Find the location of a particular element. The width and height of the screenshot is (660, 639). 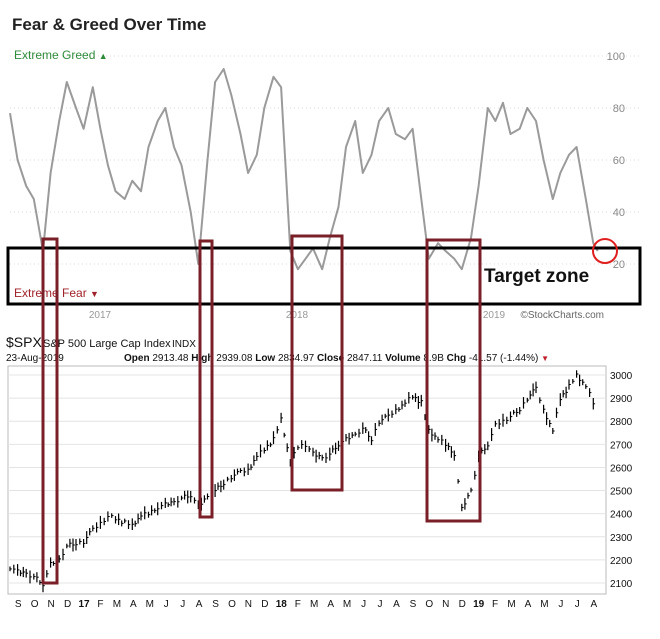

spx-xtick-label: 18 is located at coordinates (282, 604).